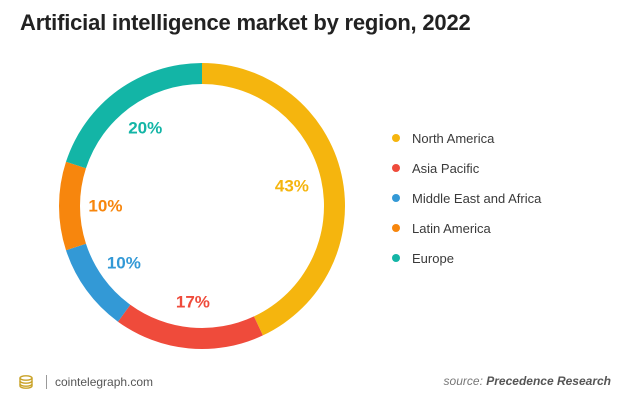  What do you see at coordinates (72, 206) in the screenshot?
I see `slice-latin-america` at bounding box center [72, 206].